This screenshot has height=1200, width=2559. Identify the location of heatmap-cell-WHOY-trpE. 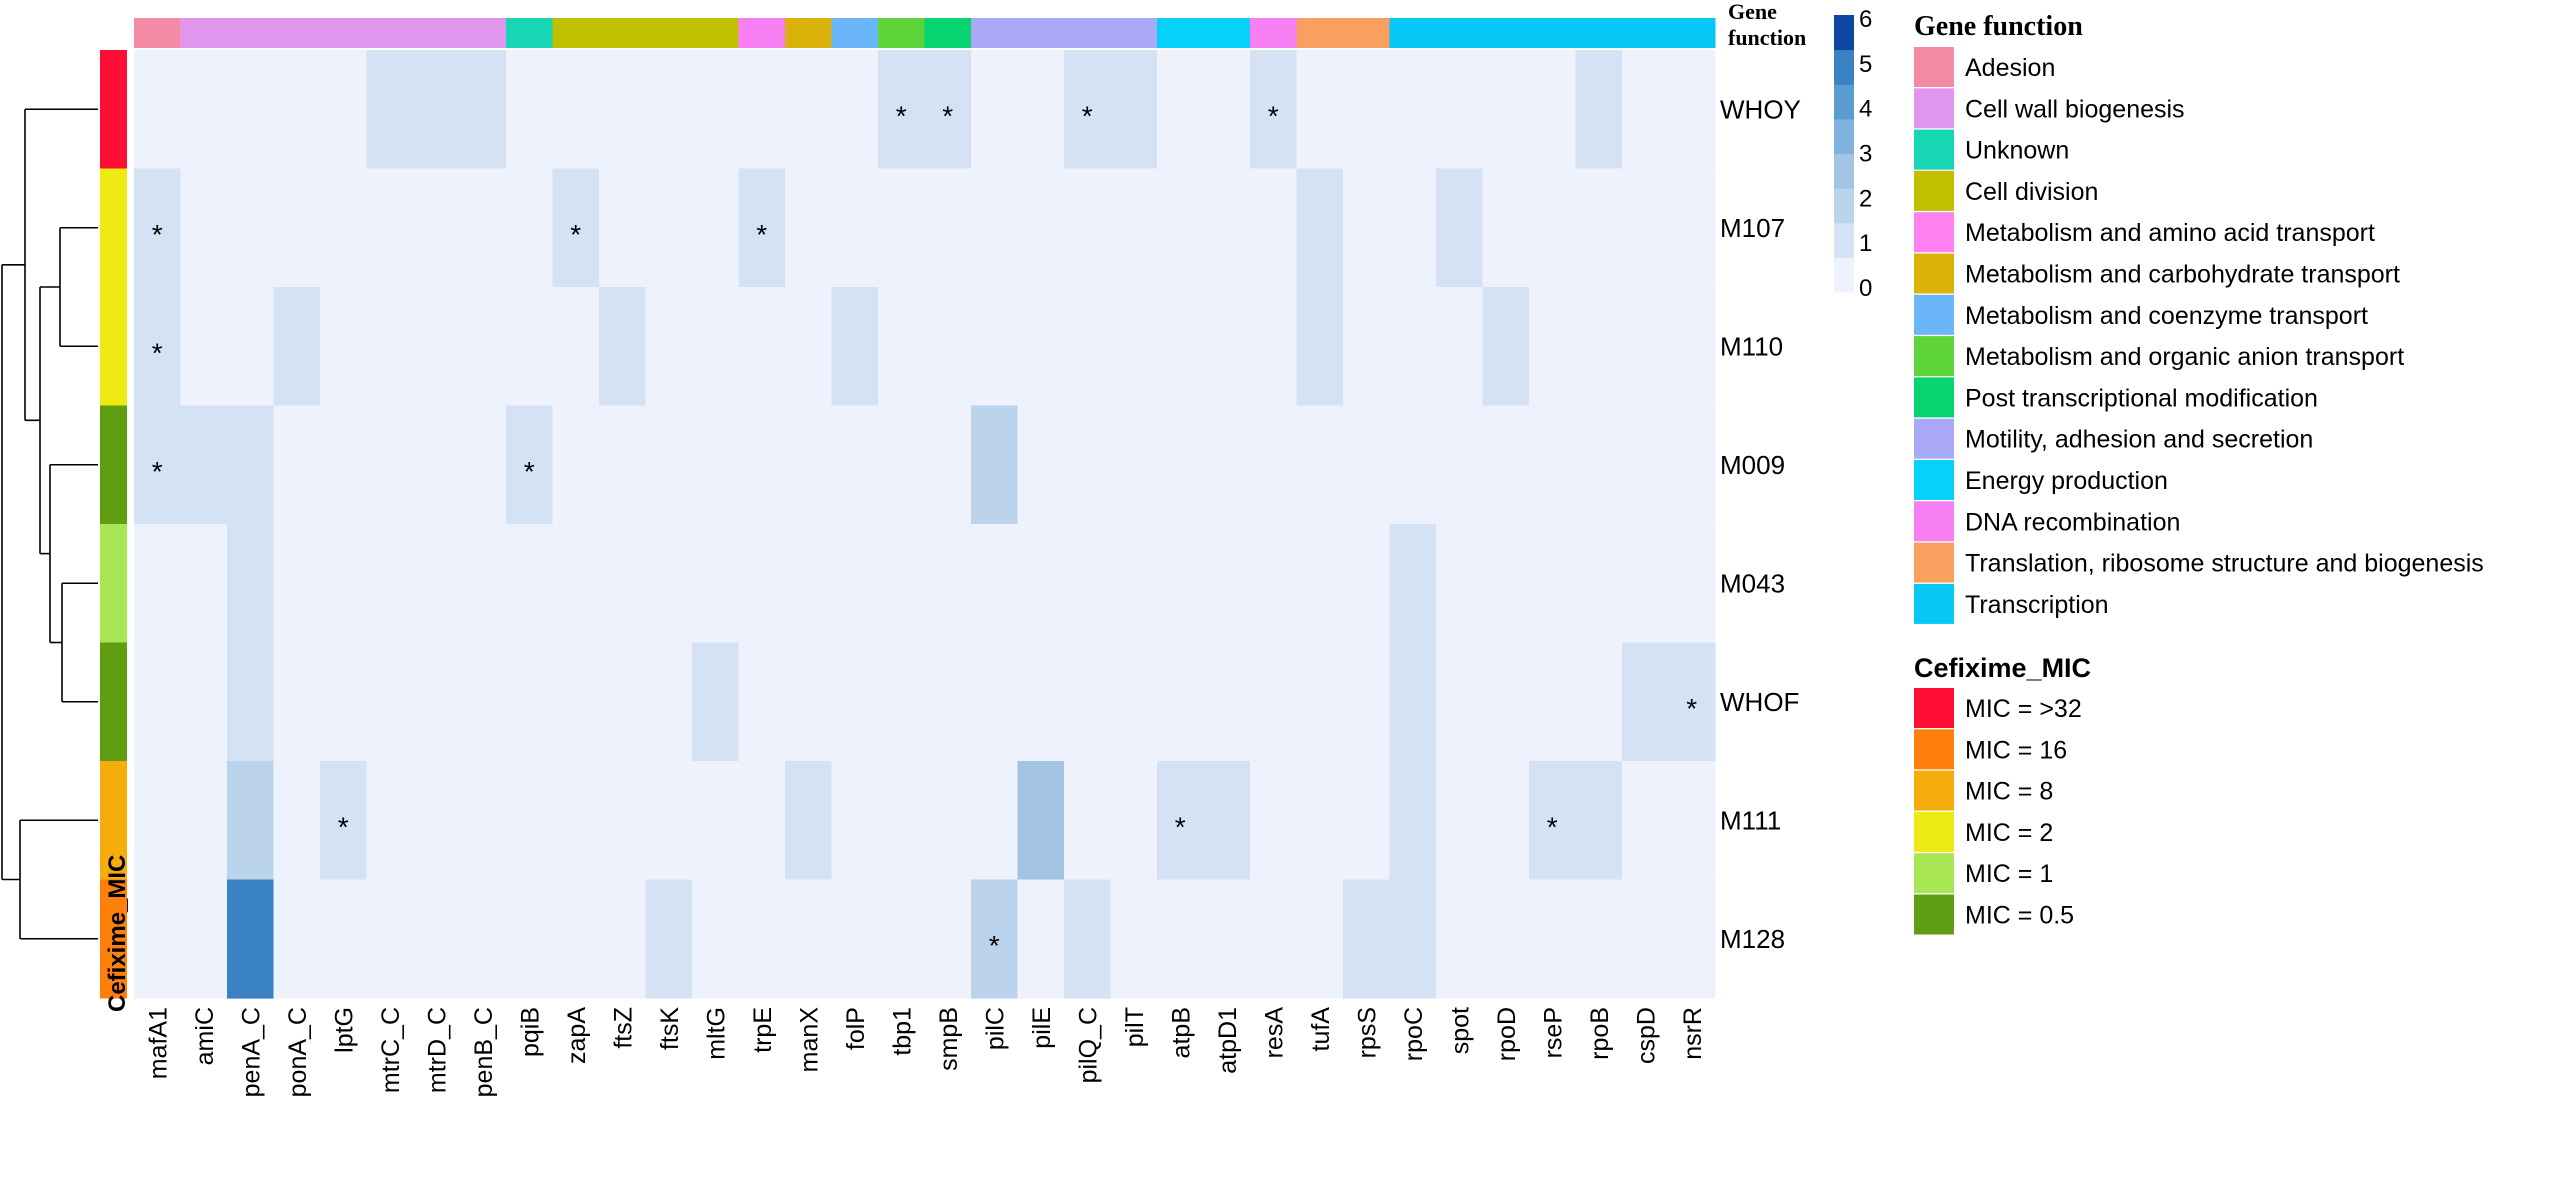
(762, 110).